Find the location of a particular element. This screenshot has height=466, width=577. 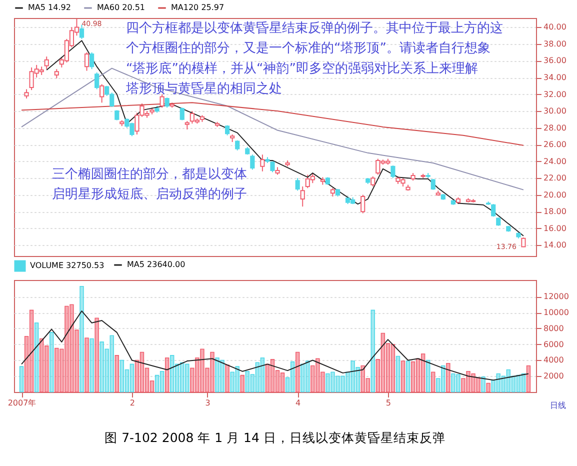

annotation: 三个椭圆圈住的部分，都是以变体启明星形成短底、启动反弹的例子 is located at coordinates (149, 184).